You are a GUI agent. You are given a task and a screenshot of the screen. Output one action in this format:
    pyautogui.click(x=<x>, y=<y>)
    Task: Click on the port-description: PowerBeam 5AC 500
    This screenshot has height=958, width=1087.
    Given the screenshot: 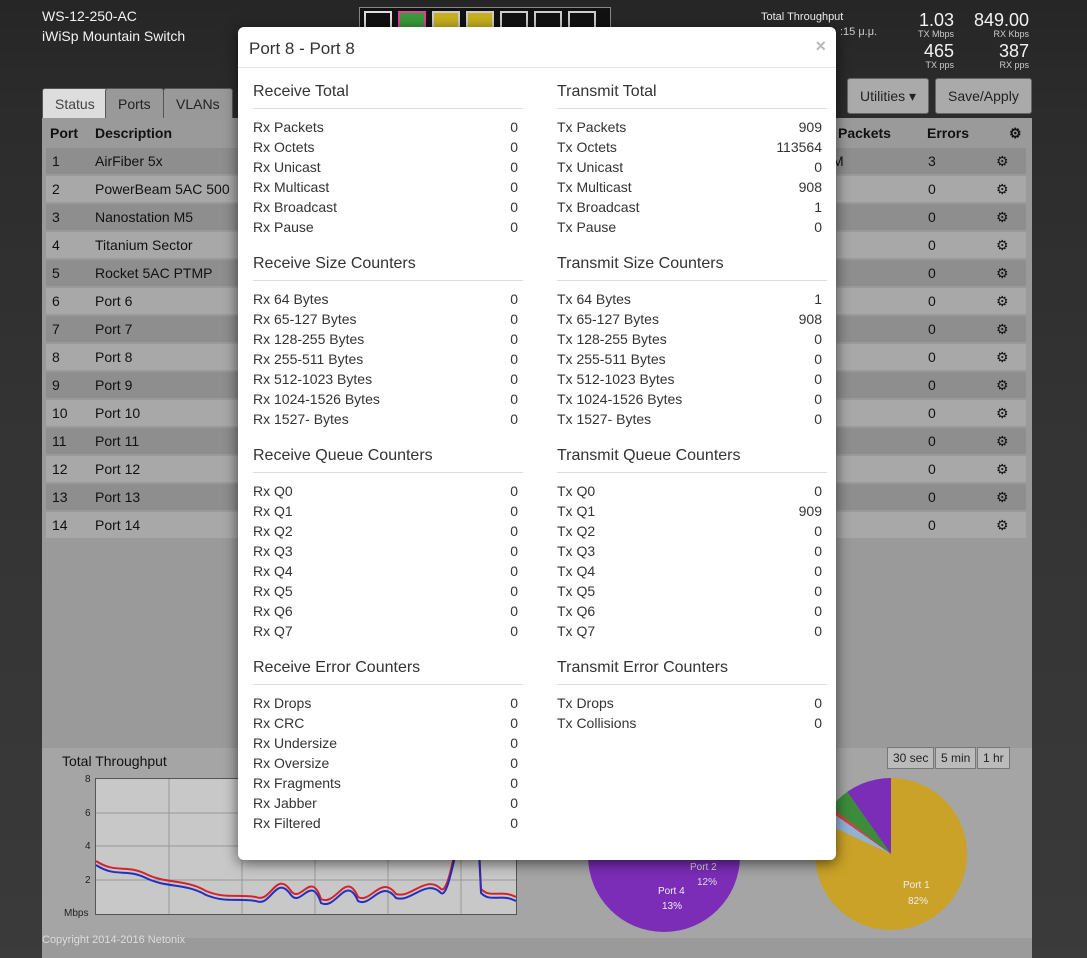 What is the action you would take?
    pyautogui.click(x=162, y=189)
    